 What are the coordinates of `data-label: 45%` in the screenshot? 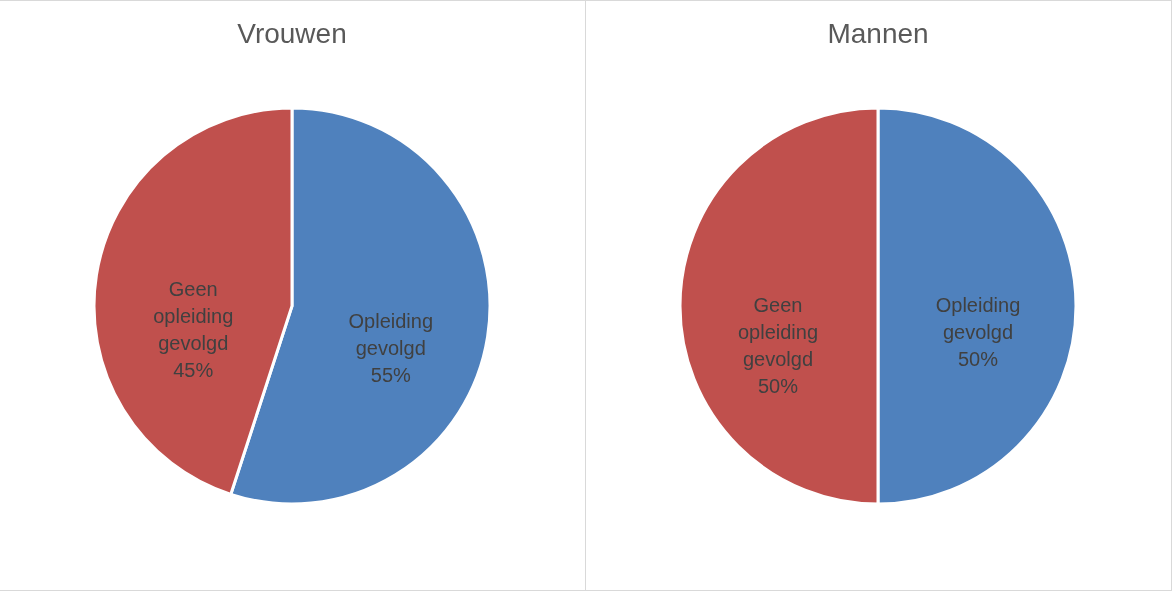 It's located at (193, 370).